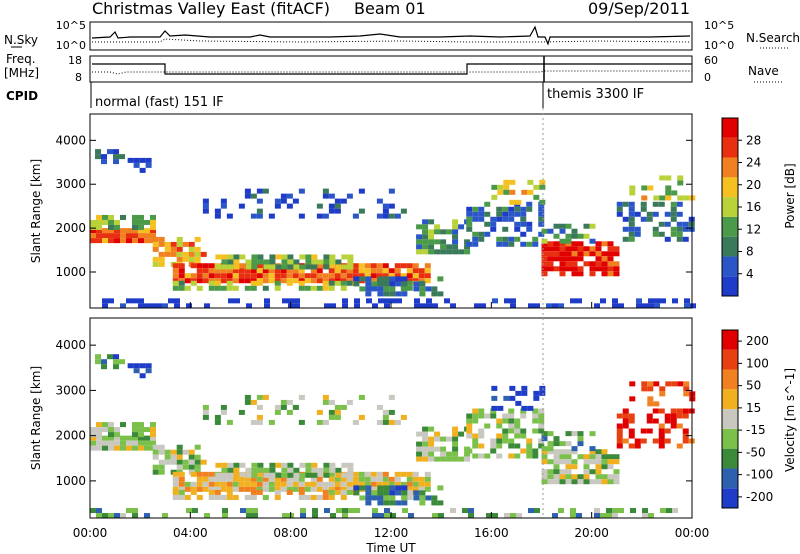 This screenshot has height=554, width=800. I want to click on colorbar-tick-label: 15, so click(753, 408).